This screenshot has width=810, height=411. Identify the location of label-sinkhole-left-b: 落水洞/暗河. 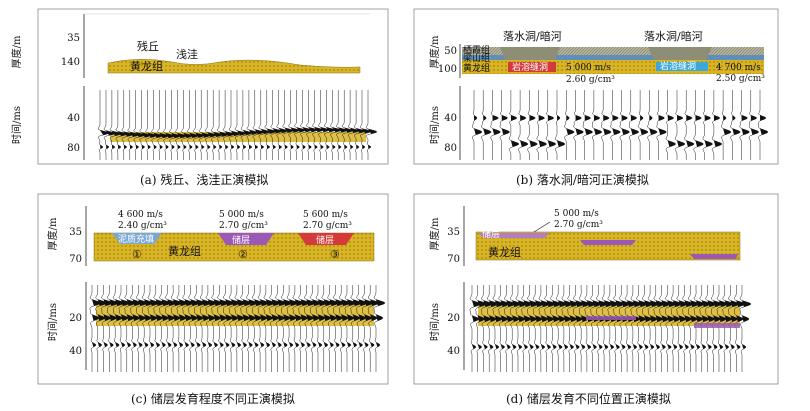
(532, 36).